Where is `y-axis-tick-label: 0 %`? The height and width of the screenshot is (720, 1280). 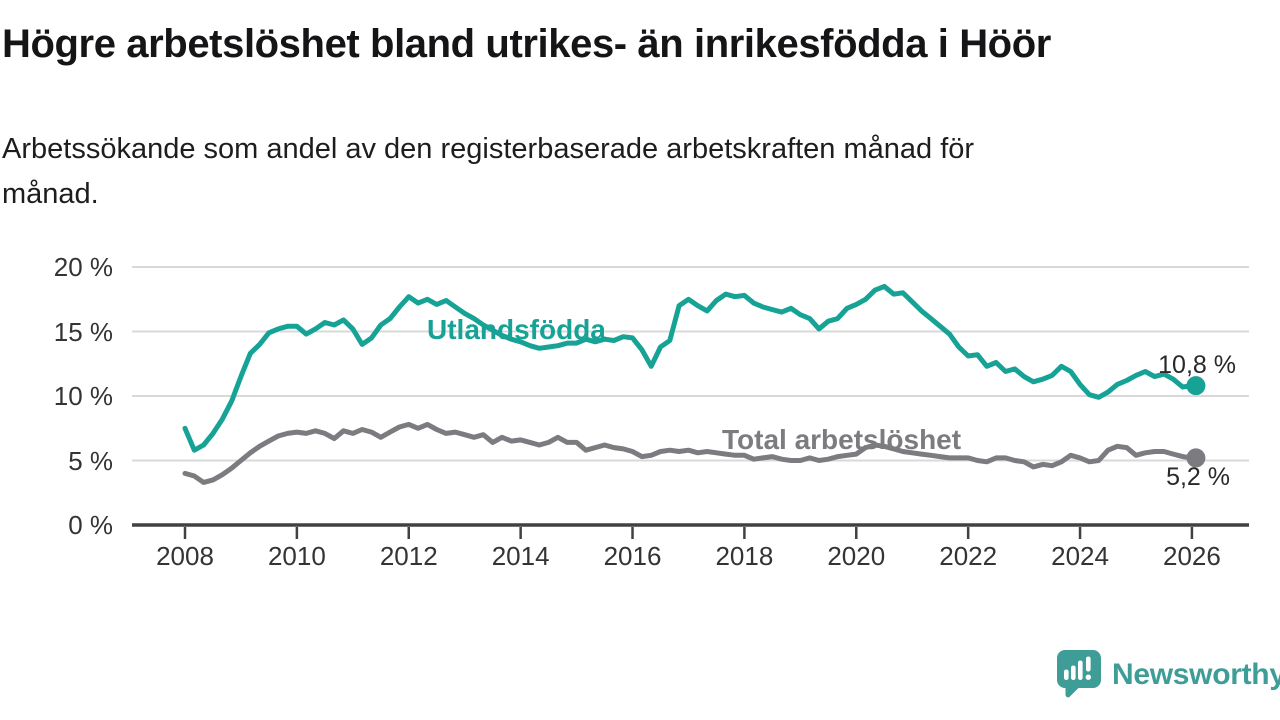 y-axis-tick-label: 0 % is located at coordinates (90, 525).